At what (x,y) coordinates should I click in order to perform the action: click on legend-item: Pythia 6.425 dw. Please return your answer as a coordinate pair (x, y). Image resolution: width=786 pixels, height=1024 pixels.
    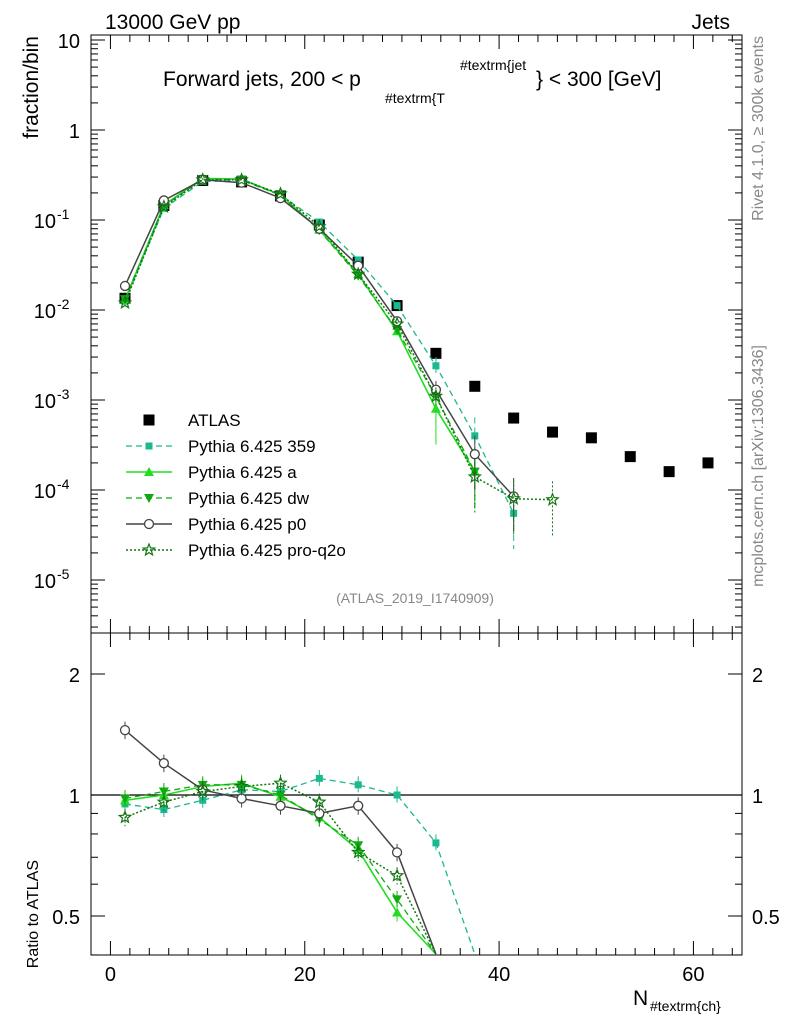
    Looking at the image, I should click on (218, 498).